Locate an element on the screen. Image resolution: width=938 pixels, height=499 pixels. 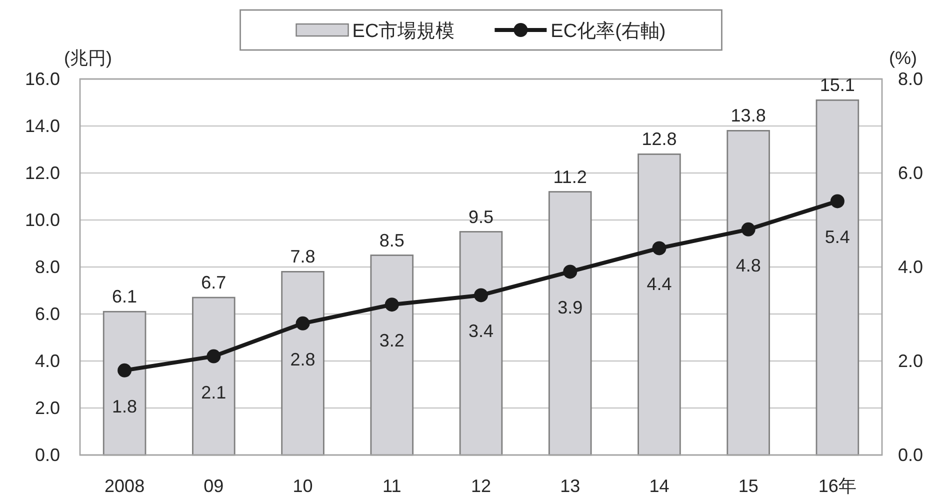
x-tick-label: 09 is located at coordinates (214, 486).